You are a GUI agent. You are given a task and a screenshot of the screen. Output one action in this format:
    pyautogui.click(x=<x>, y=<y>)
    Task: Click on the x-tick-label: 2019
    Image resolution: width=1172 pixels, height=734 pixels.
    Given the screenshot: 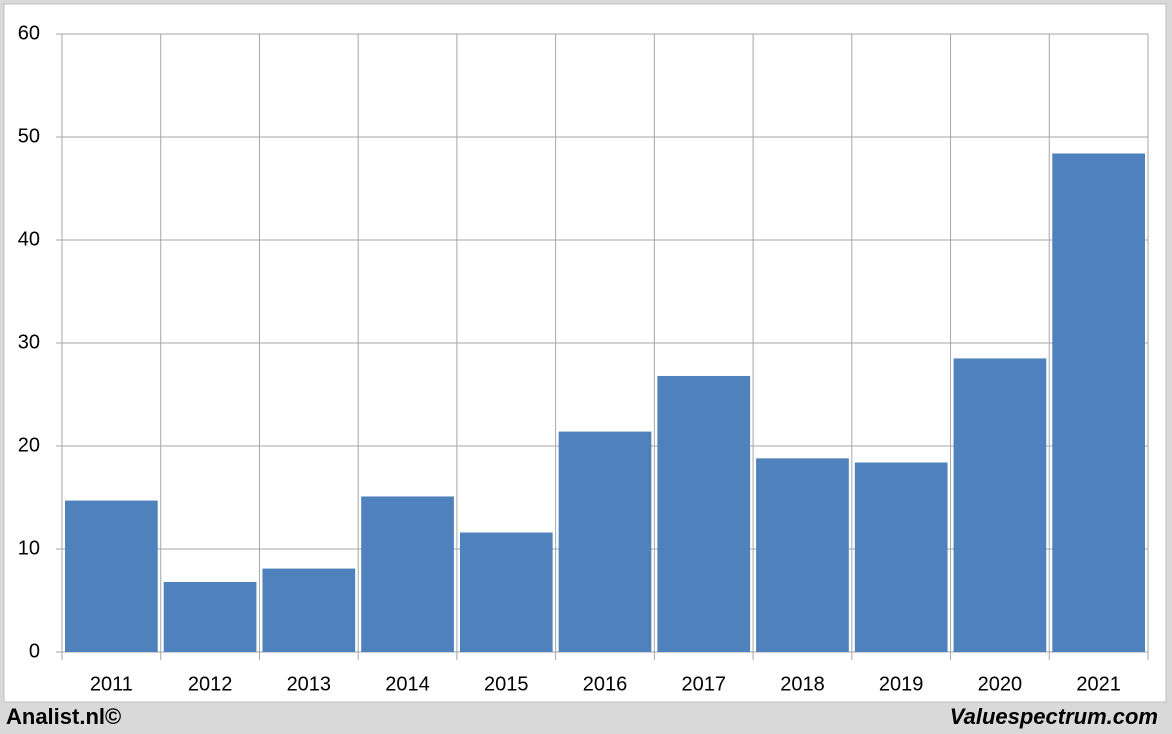 What is the action you would take?
    pyautogui.click(x=901, y=684)
    